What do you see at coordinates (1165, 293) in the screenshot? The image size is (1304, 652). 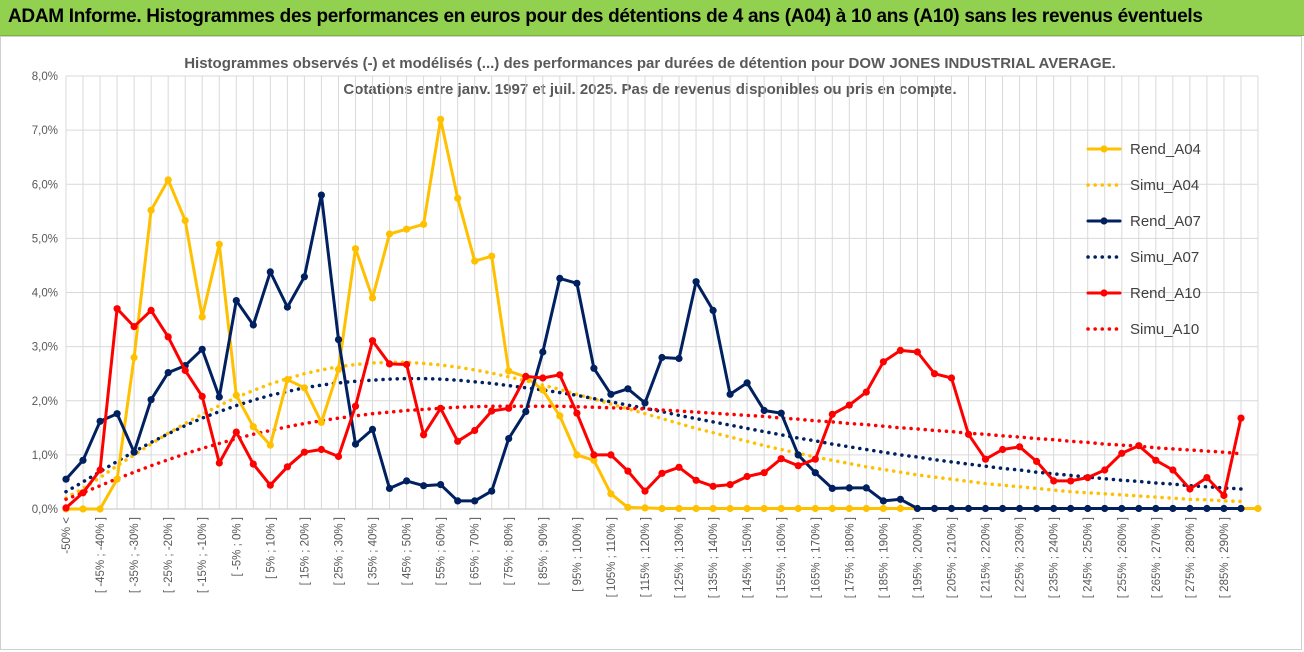 I see `legend-label: Rend_A10` at bounding box center [1165, 293].